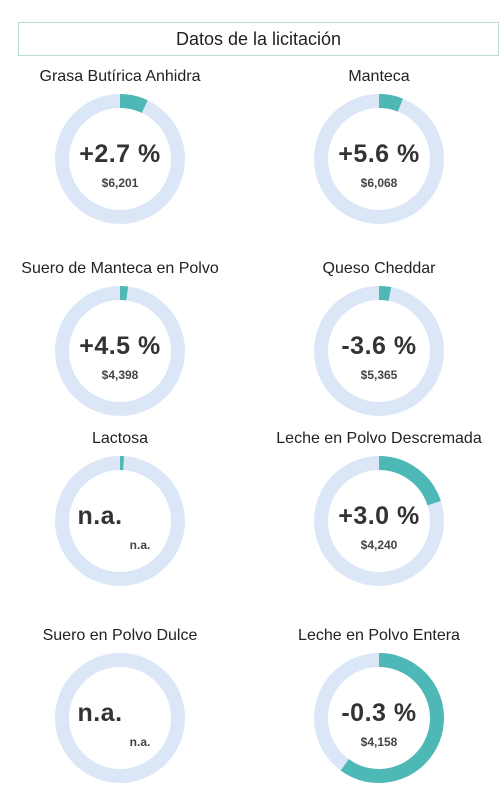  What do you see at coordinates (379, 742) in the screenshot?
I see `price-value: $4,158` at bounding box center [379, 742].